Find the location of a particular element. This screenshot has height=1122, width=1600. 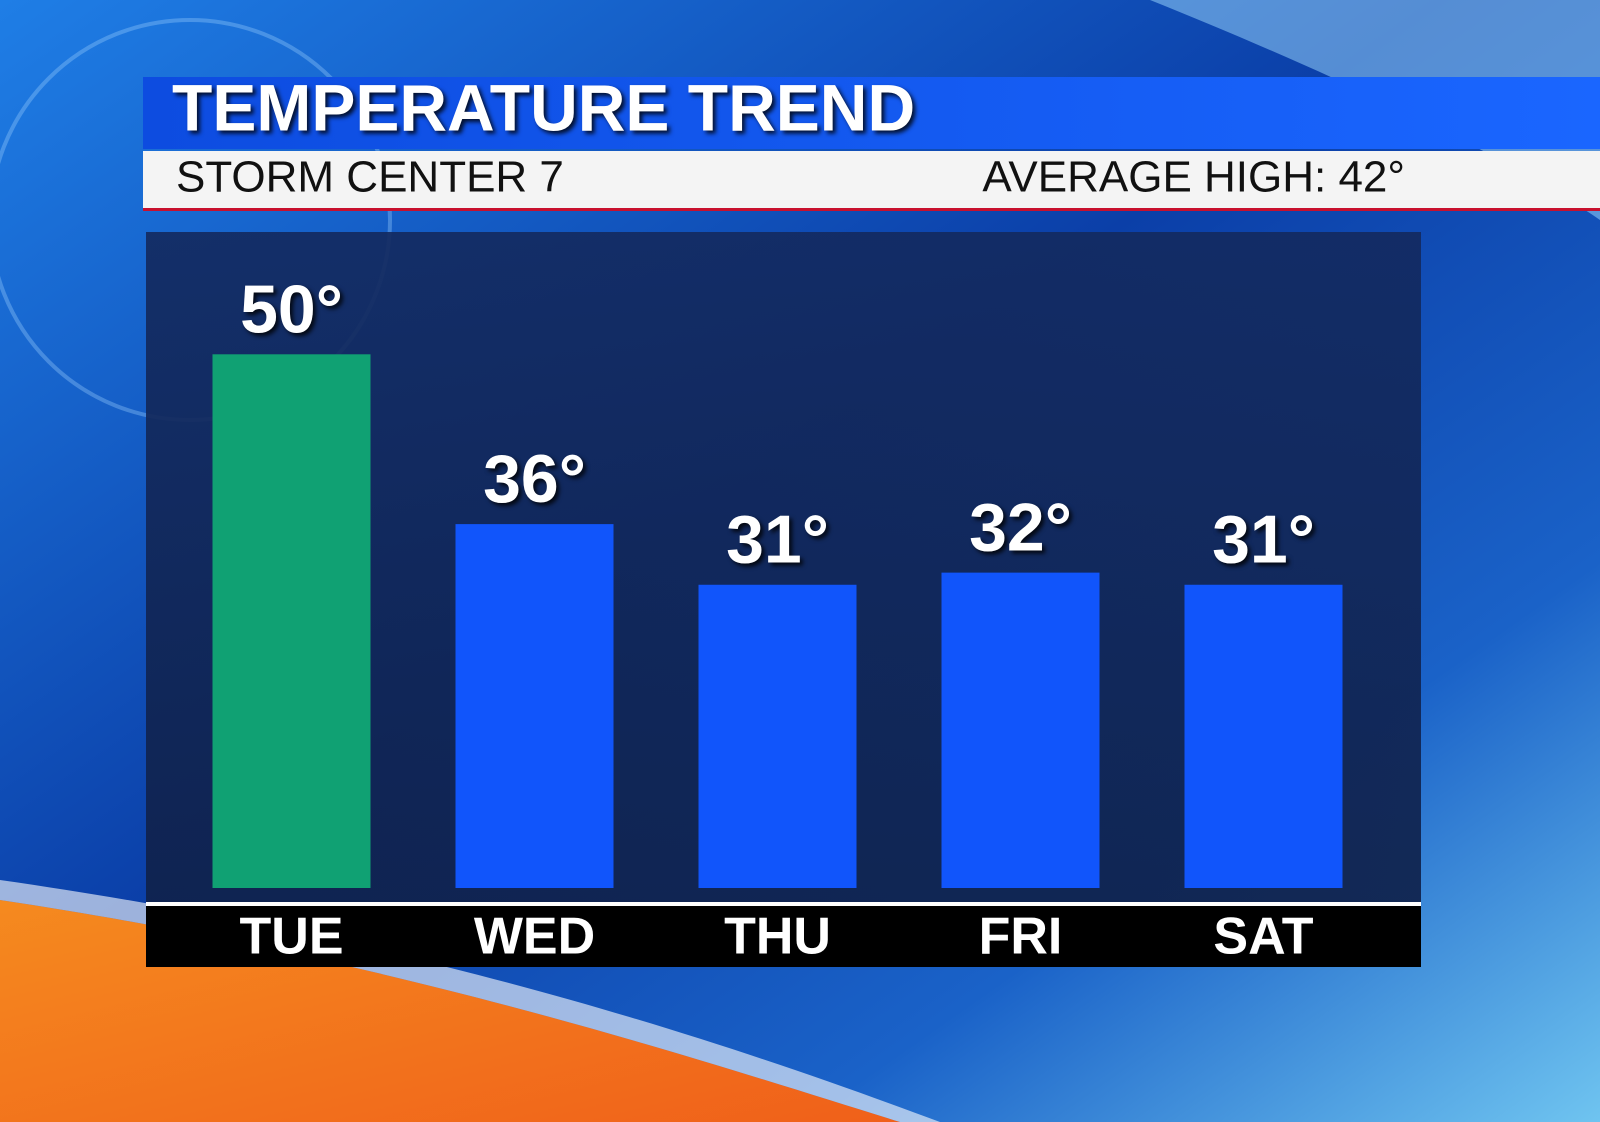

subtitle: STORM CENTER 7 is located at coordinates (370, 177).